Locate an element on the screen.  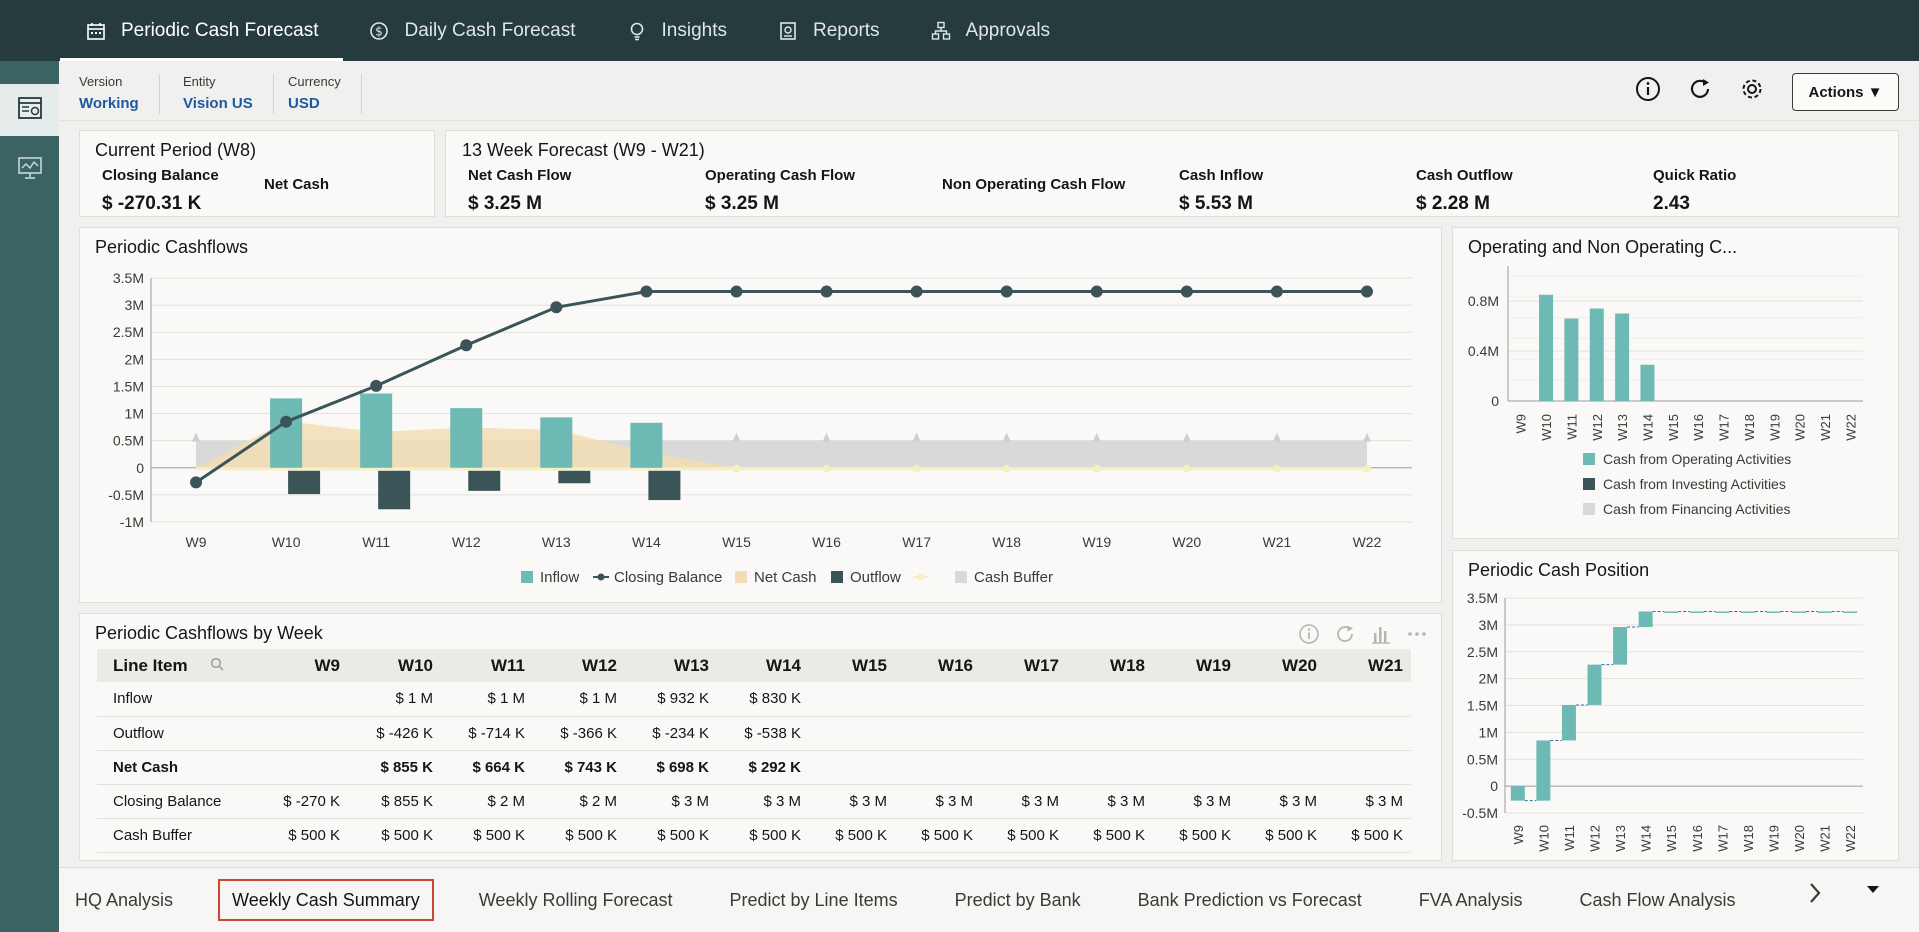
column-header-w20: W20 is located at coordinates (1282, 665).